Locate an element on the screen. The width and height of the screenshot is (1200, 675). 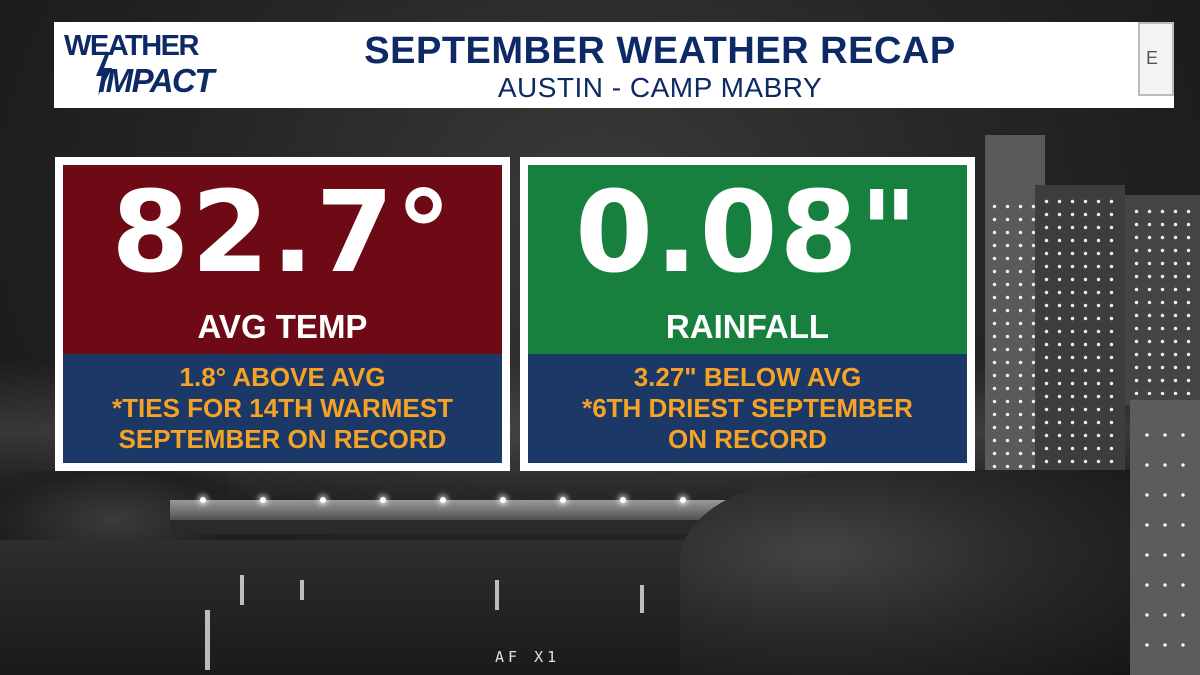
avg-temp-note-2: *TIES FOR 14TH WARMEST is located at coordinates (282, 408).